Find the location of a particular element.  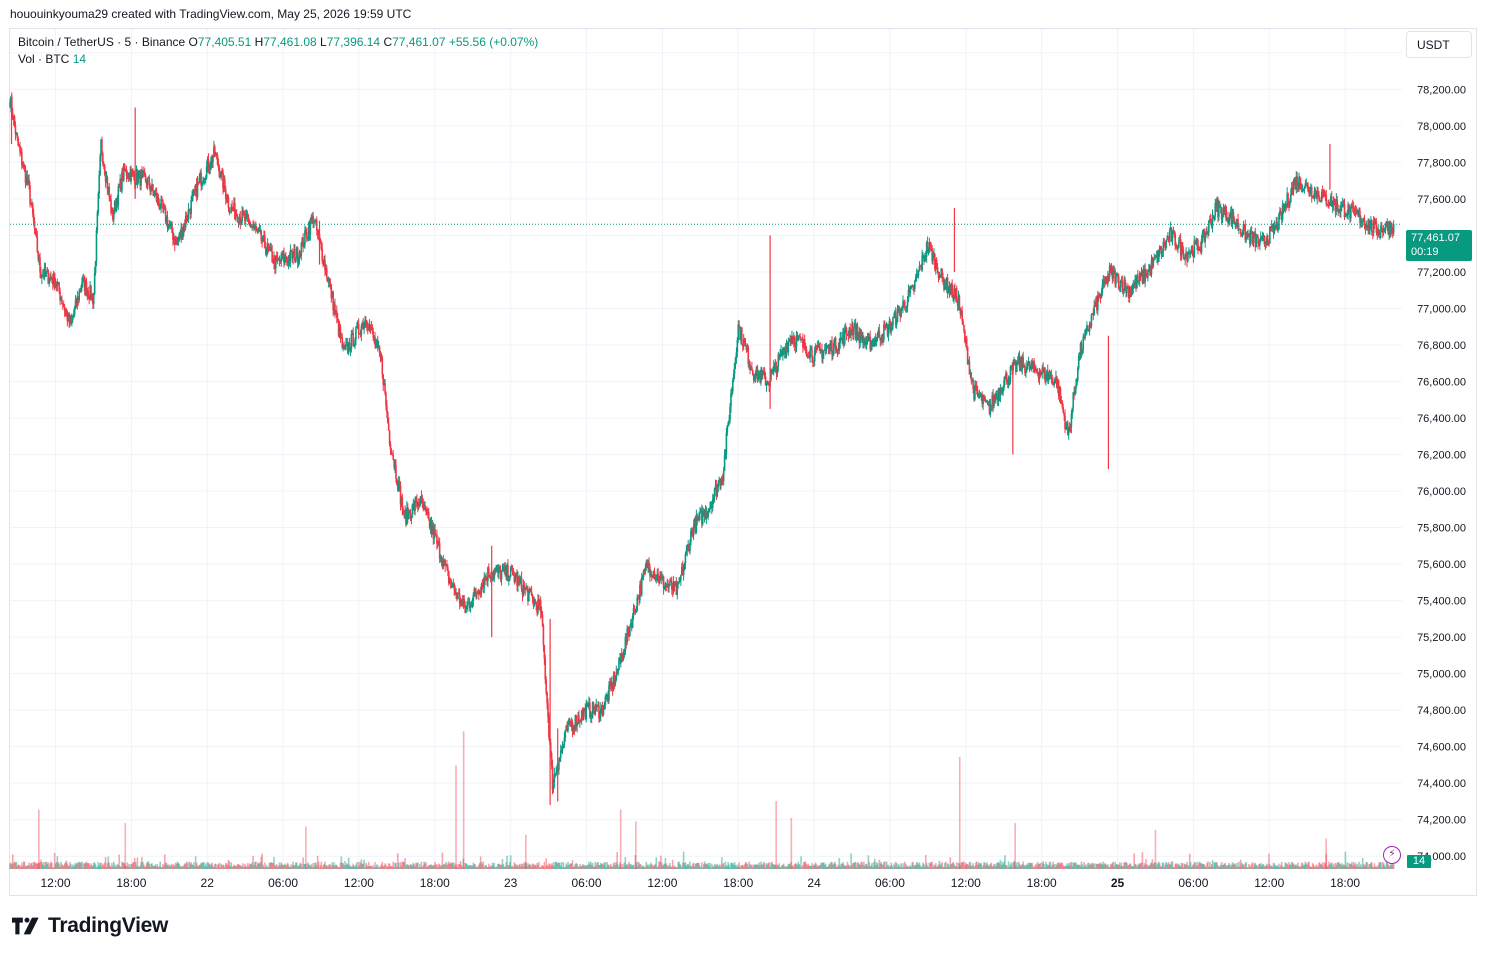

volume-legend: Vol · BTC 14 is located at coordinates (52, 59).